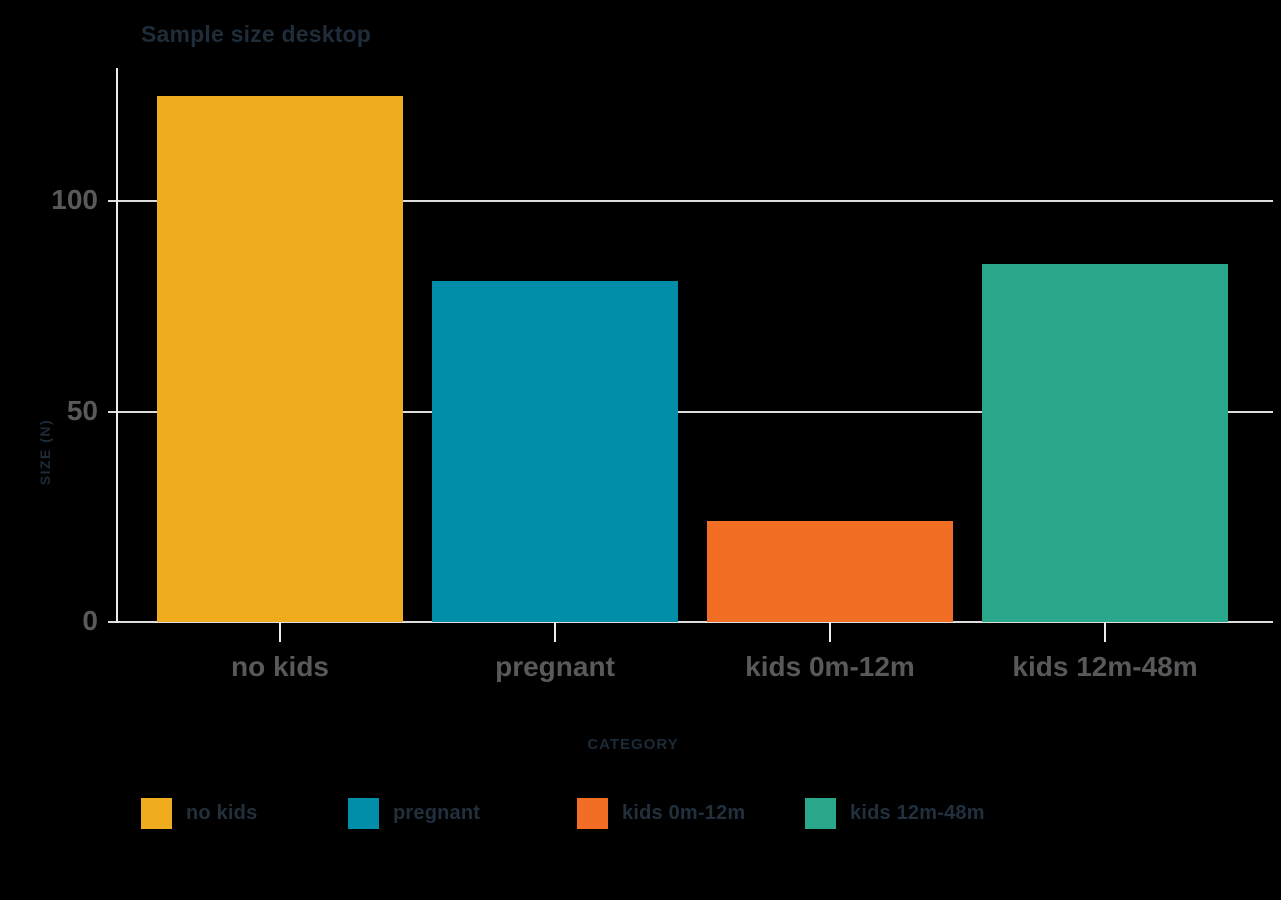  What do you see at coordinates (156, 813) in the screenshot?
I see `legend-swatch-no-kids` at bounding box center [156, 813].